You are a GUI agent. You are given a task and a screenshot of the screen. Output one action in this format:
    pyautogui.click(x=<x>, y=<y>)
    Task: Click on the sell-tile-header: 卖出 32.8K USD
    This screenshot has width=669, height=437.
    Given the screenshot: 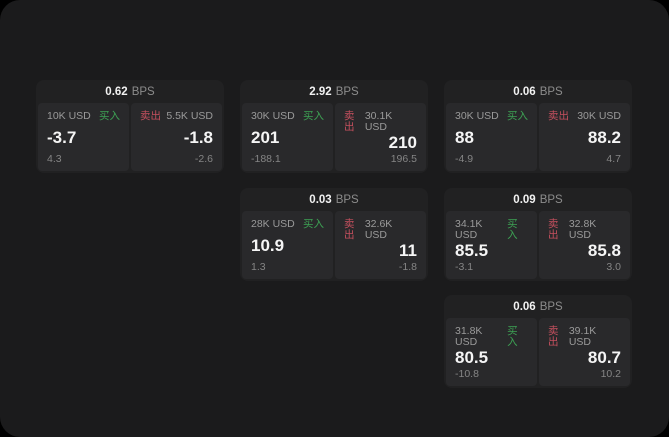 What is the action you would take?
    pyautogui.click(x=584, y=229)
    